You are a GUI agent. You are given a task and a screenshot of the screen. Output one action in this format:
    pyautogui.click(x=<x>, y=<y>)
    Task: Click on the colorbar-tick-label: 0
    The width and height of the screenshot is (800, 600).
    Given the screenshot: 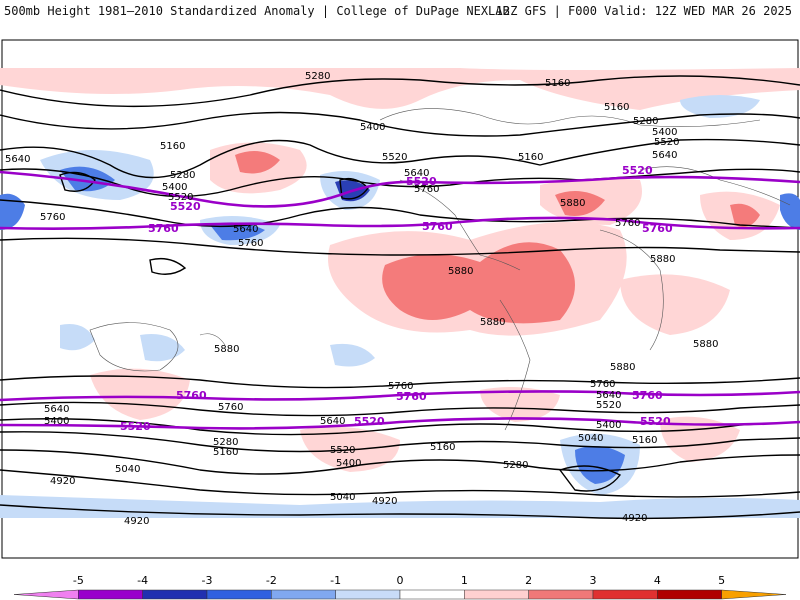 What is the action you would take?
    pyautogui.click(x=400, y=580)
    